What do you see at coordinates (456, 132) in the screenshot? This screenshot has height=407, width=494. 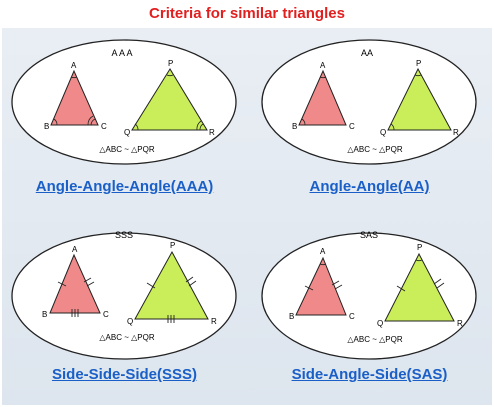 I see `aa-label-r: R` at bounding box center [456, 132].